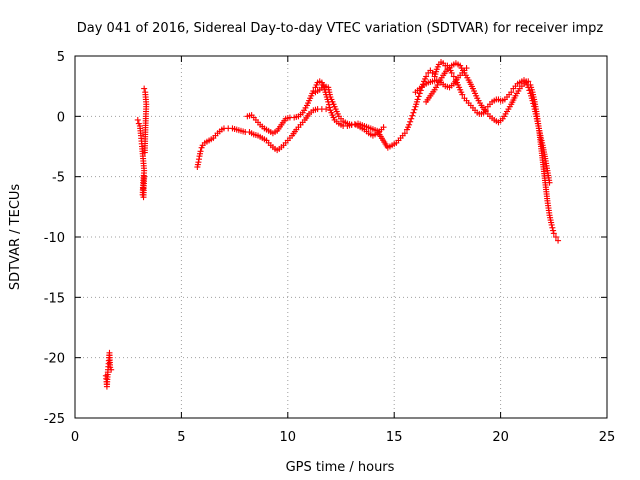 This screenshot has height=480, width=640. What do you see at coordinates (54, 238) in the screenshot?
I see `y-tick-label: -10` at bounding box center [54, 238].